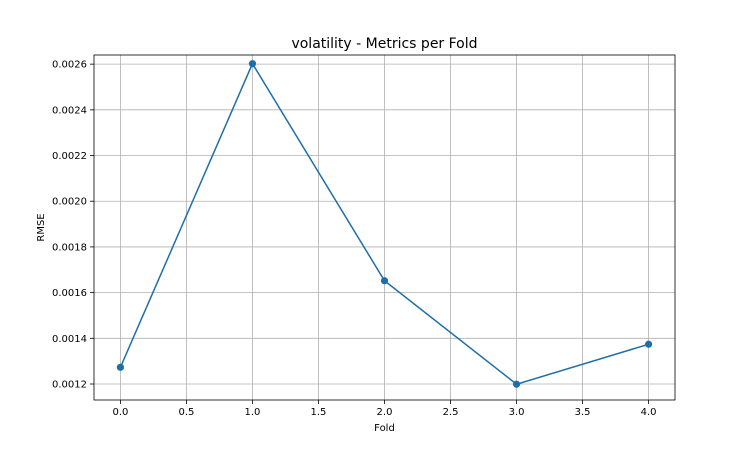 The image size is (750, 450). What do you see at coordinates (385, 412) in the screenshot?
I see `x-tick-label: 2.0` at bounding box center [385, 412].